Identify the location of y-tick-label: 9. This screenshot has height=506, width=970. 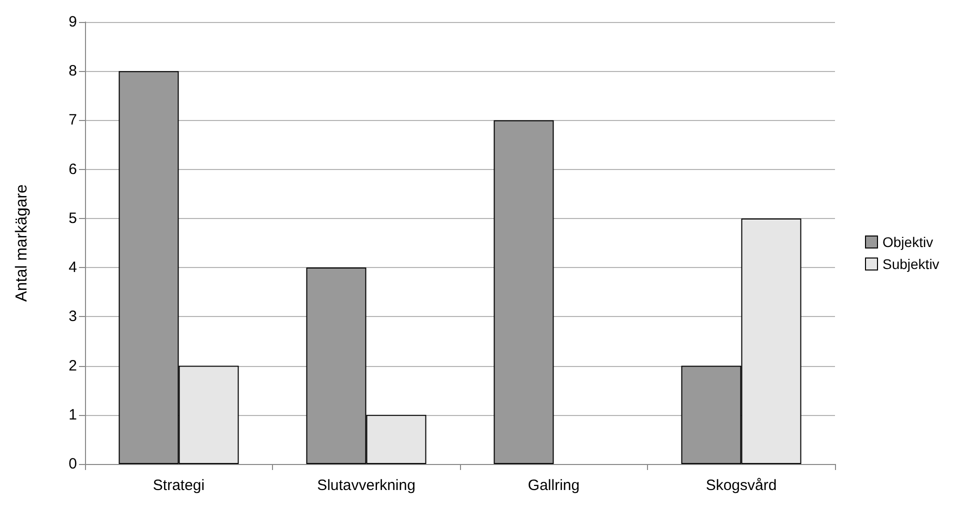
(72, 22).